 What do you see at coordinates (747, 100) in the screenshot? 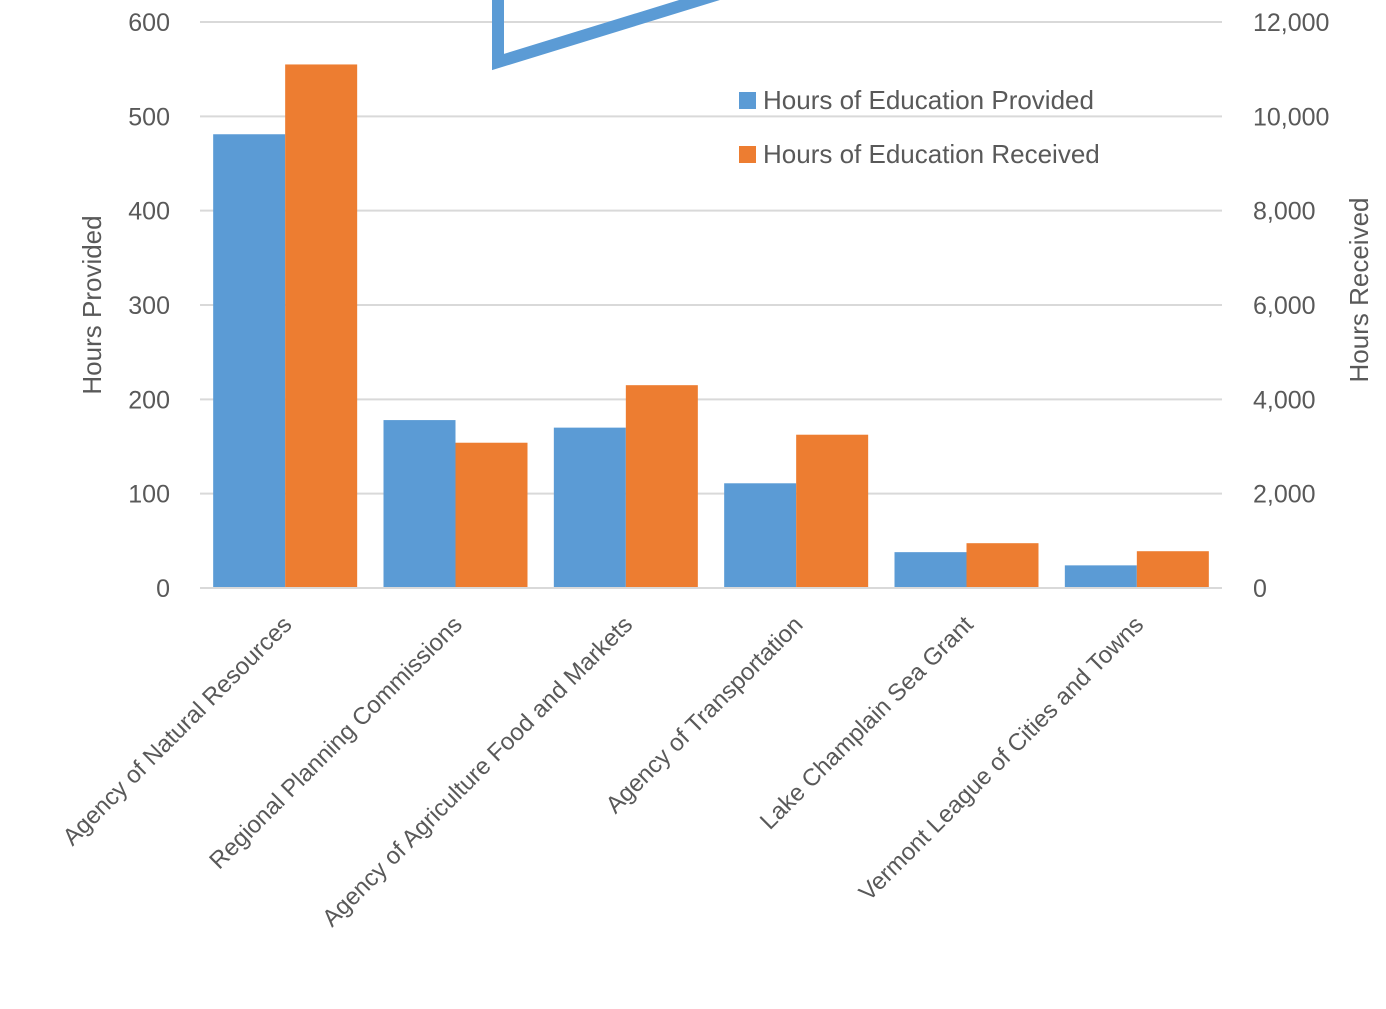
I see `legend-swatch-provided` at bounding box center [747, 100].